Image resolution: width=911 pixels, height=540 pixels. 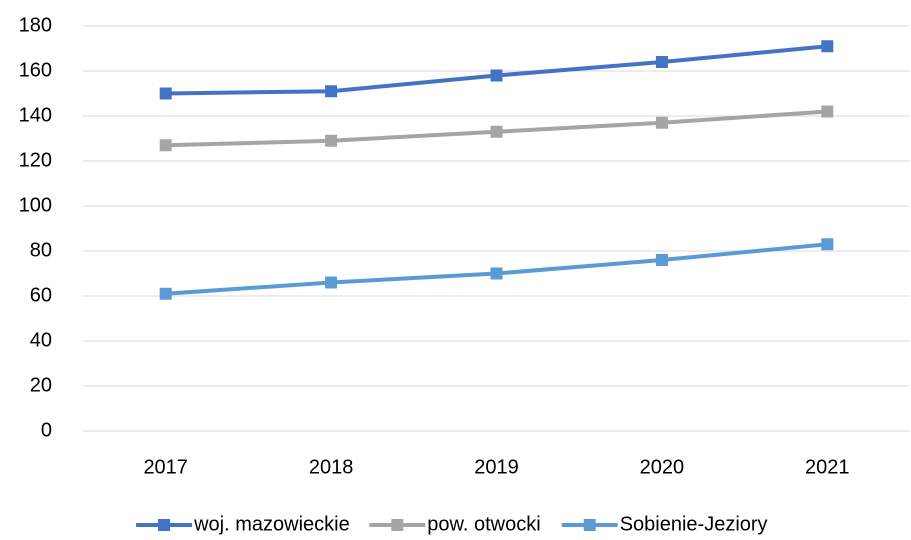 What do you see at coordinates (483, 524) in the screenshot?
I see `legend-label: pow. otwocki` at bounding box center [483, 524].